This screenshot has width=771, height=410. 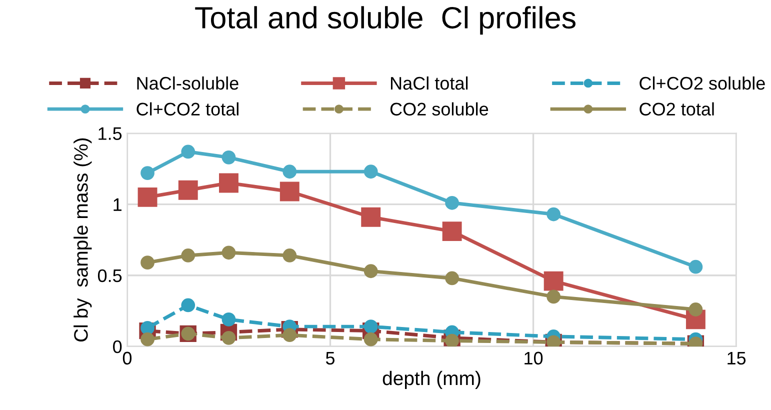 What do you see at coordinates (110, 275) in the screenshot?
I see `y-tick-label: 0.5` at bounding box center [110, 275].